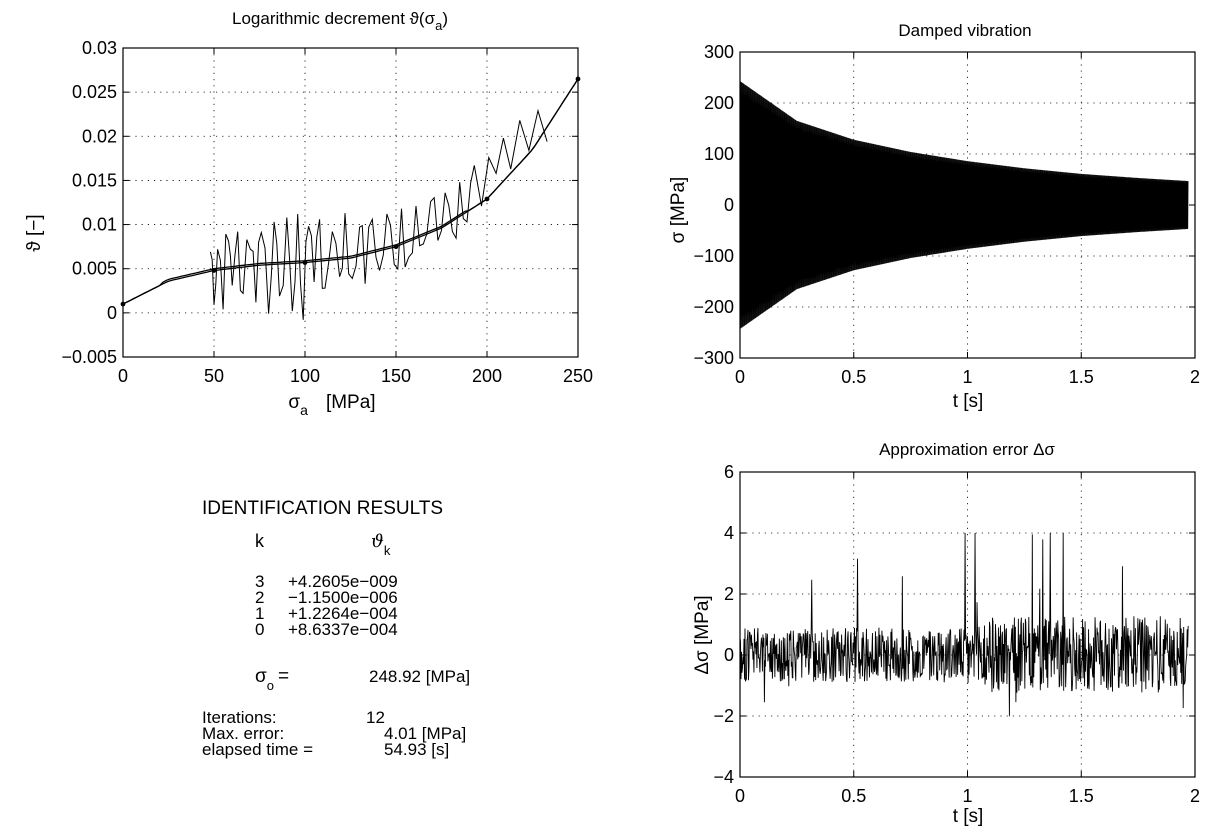 The width and height of the screenshot is (1215, 829). I want to click on error-grid, so click(967, 624).